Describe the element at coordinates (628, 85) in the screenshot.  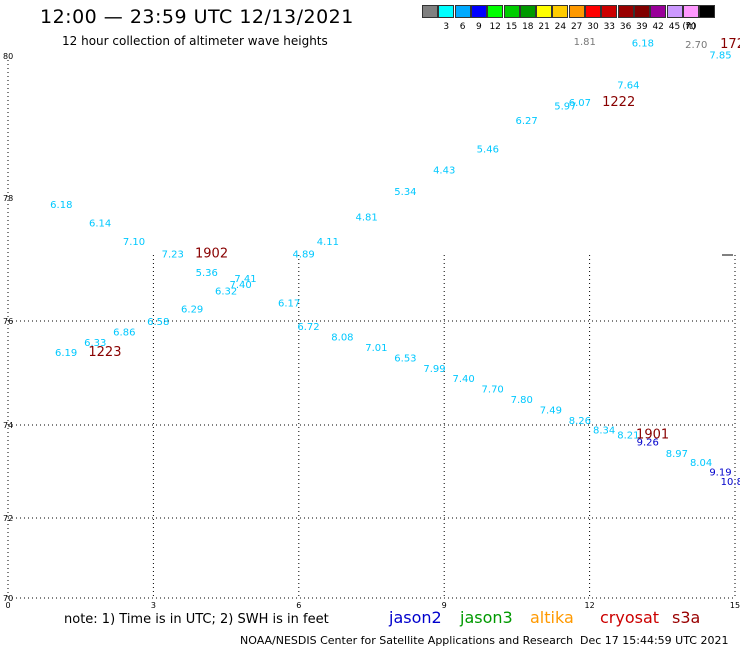
I see `wave-height-point: 7.64` at that location.